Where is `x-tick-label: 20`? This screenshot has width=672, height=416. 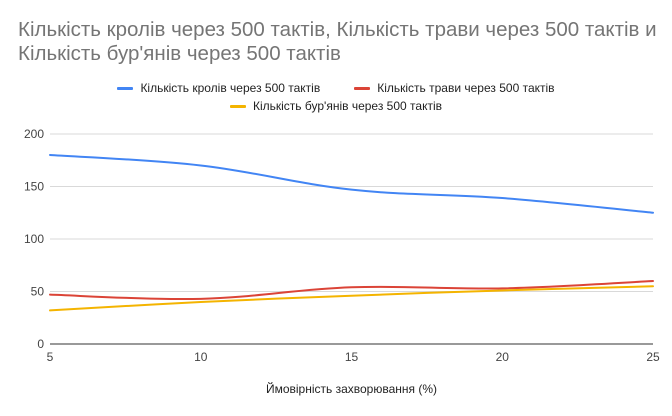 x-tick-label: 20 is located at coordinates (503, 357).